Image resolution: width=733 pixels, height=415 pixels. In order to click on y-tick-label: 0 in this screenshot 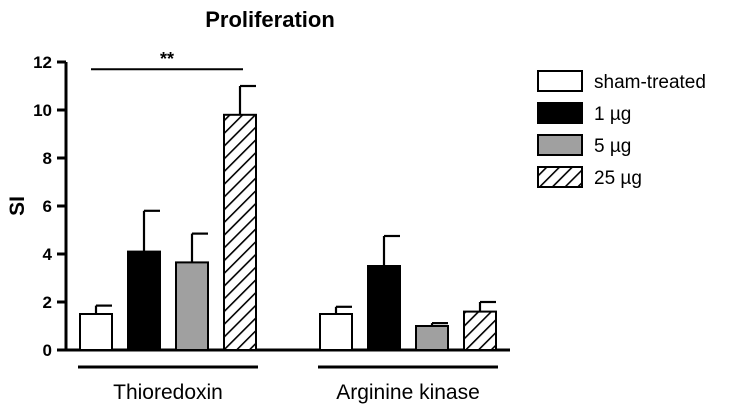, I will do `click(47, 350)`.